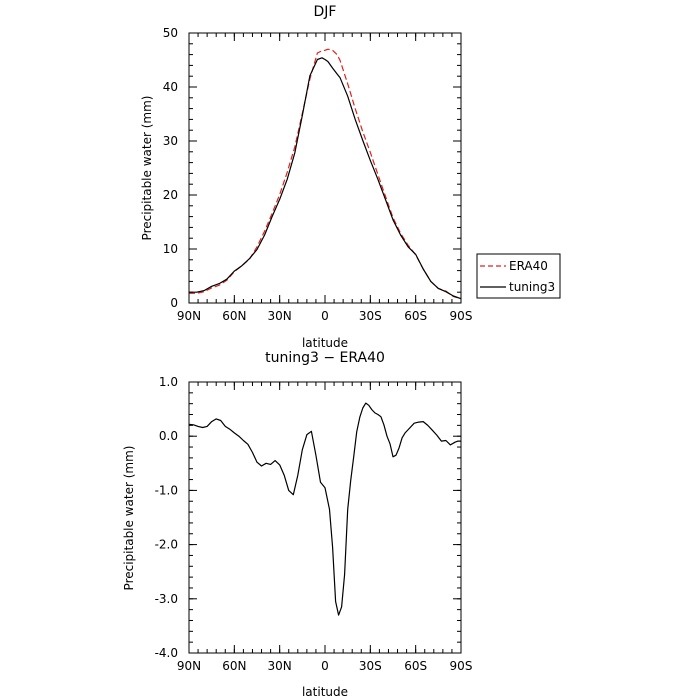  Describe the element at coordinates (170, 195) in the screenshot. I see `djf-y-tick-label: 20` at that location.